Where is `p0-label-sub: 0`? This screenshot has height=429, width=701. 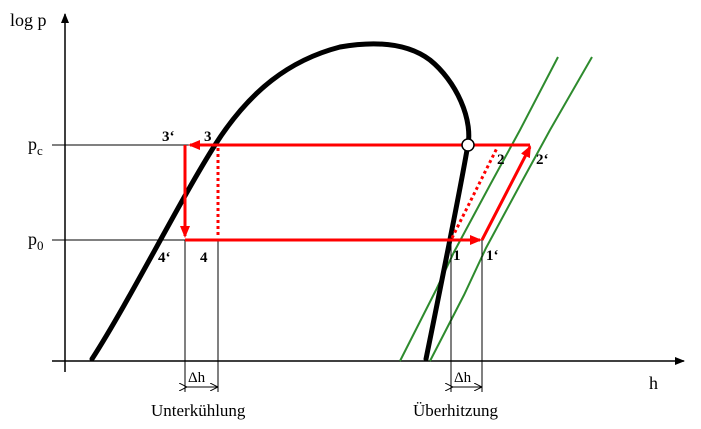 p0-label-sub: 0 is located at coordinates (40, 245).